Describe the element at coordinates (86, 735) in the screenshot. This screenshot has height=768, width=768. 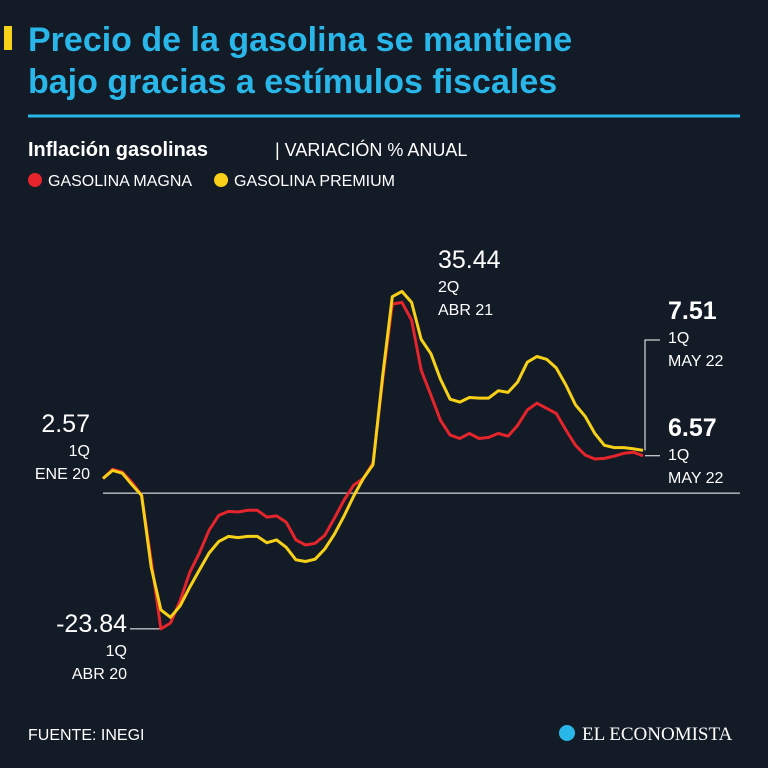
I see `source: FUENTE: INEGI` at that location.